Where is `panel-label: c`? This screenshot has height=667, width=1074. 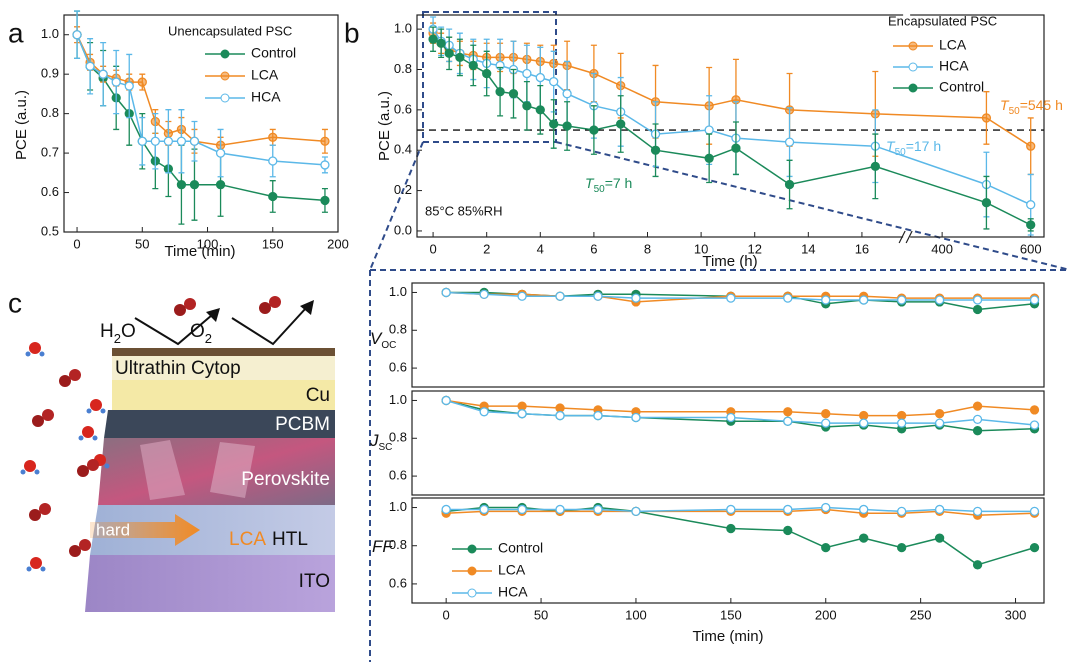
panel-label: c is located at coordinates (15, 302).